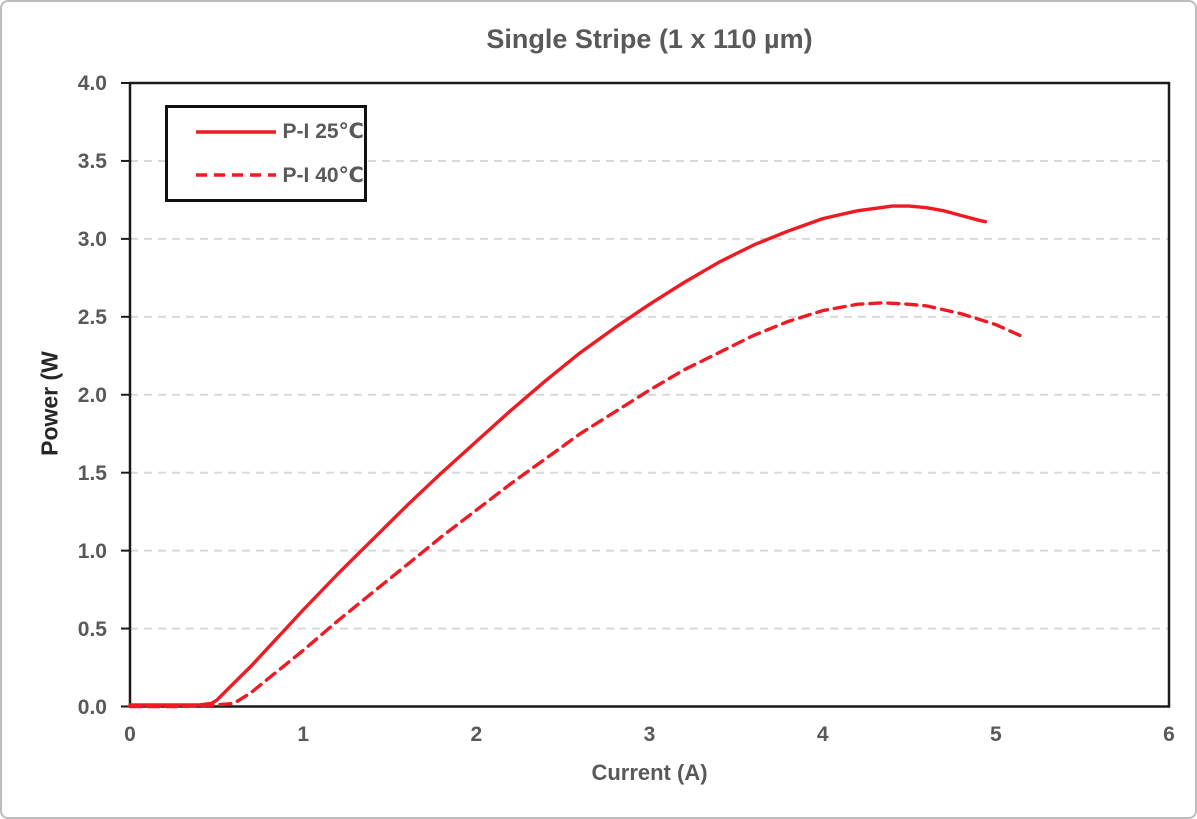 This screenshot has height=819, width=1197. Describe the element at coordinates (236, 132) in the screenshot. I see `legend-solid-line-icon` at that location.